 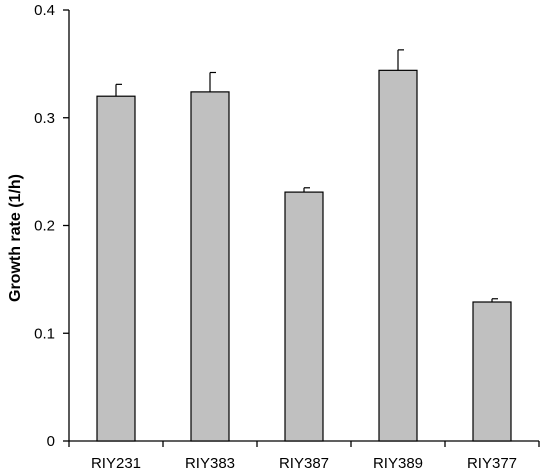 I want to click on y-tick-label: 0.4, so click(x=44, y=10).